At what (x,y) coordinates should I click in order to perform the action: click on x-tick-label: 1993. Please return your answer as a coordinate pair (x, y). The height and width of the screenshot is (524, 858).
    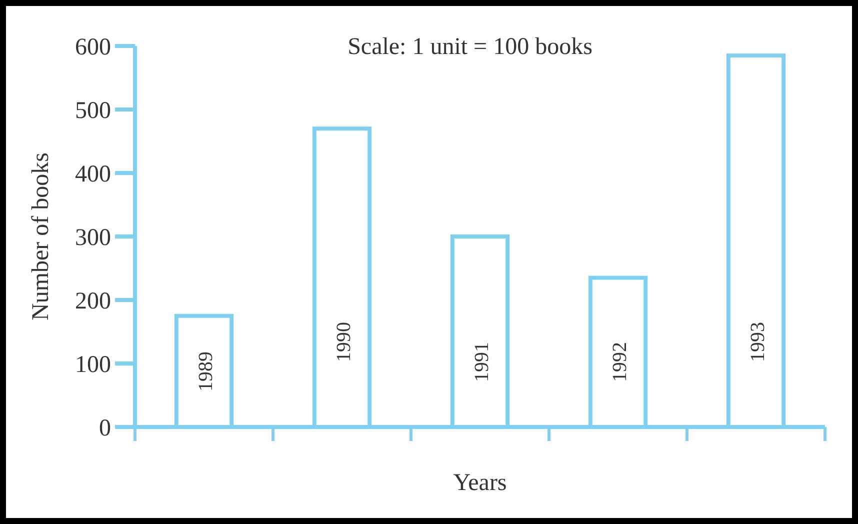
    Looking at the image, I should click on (758, 342).